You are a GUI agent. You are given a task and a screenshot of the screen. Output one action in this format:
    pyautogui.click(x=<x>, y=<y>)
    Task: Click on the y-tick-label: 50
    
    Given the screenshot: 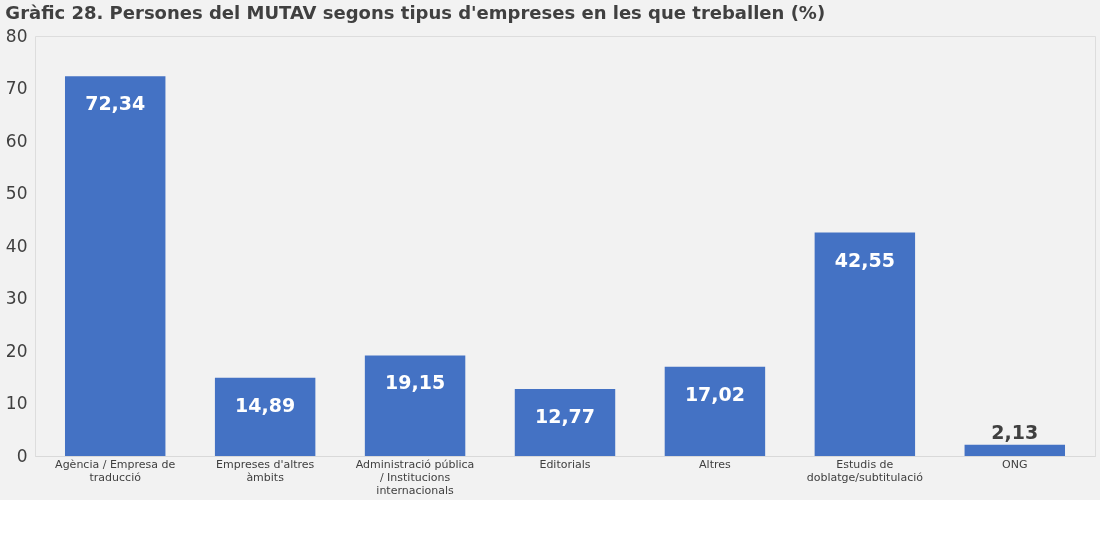 What is the action you would take?
    pyautogui.click(x=16, y=193)
    